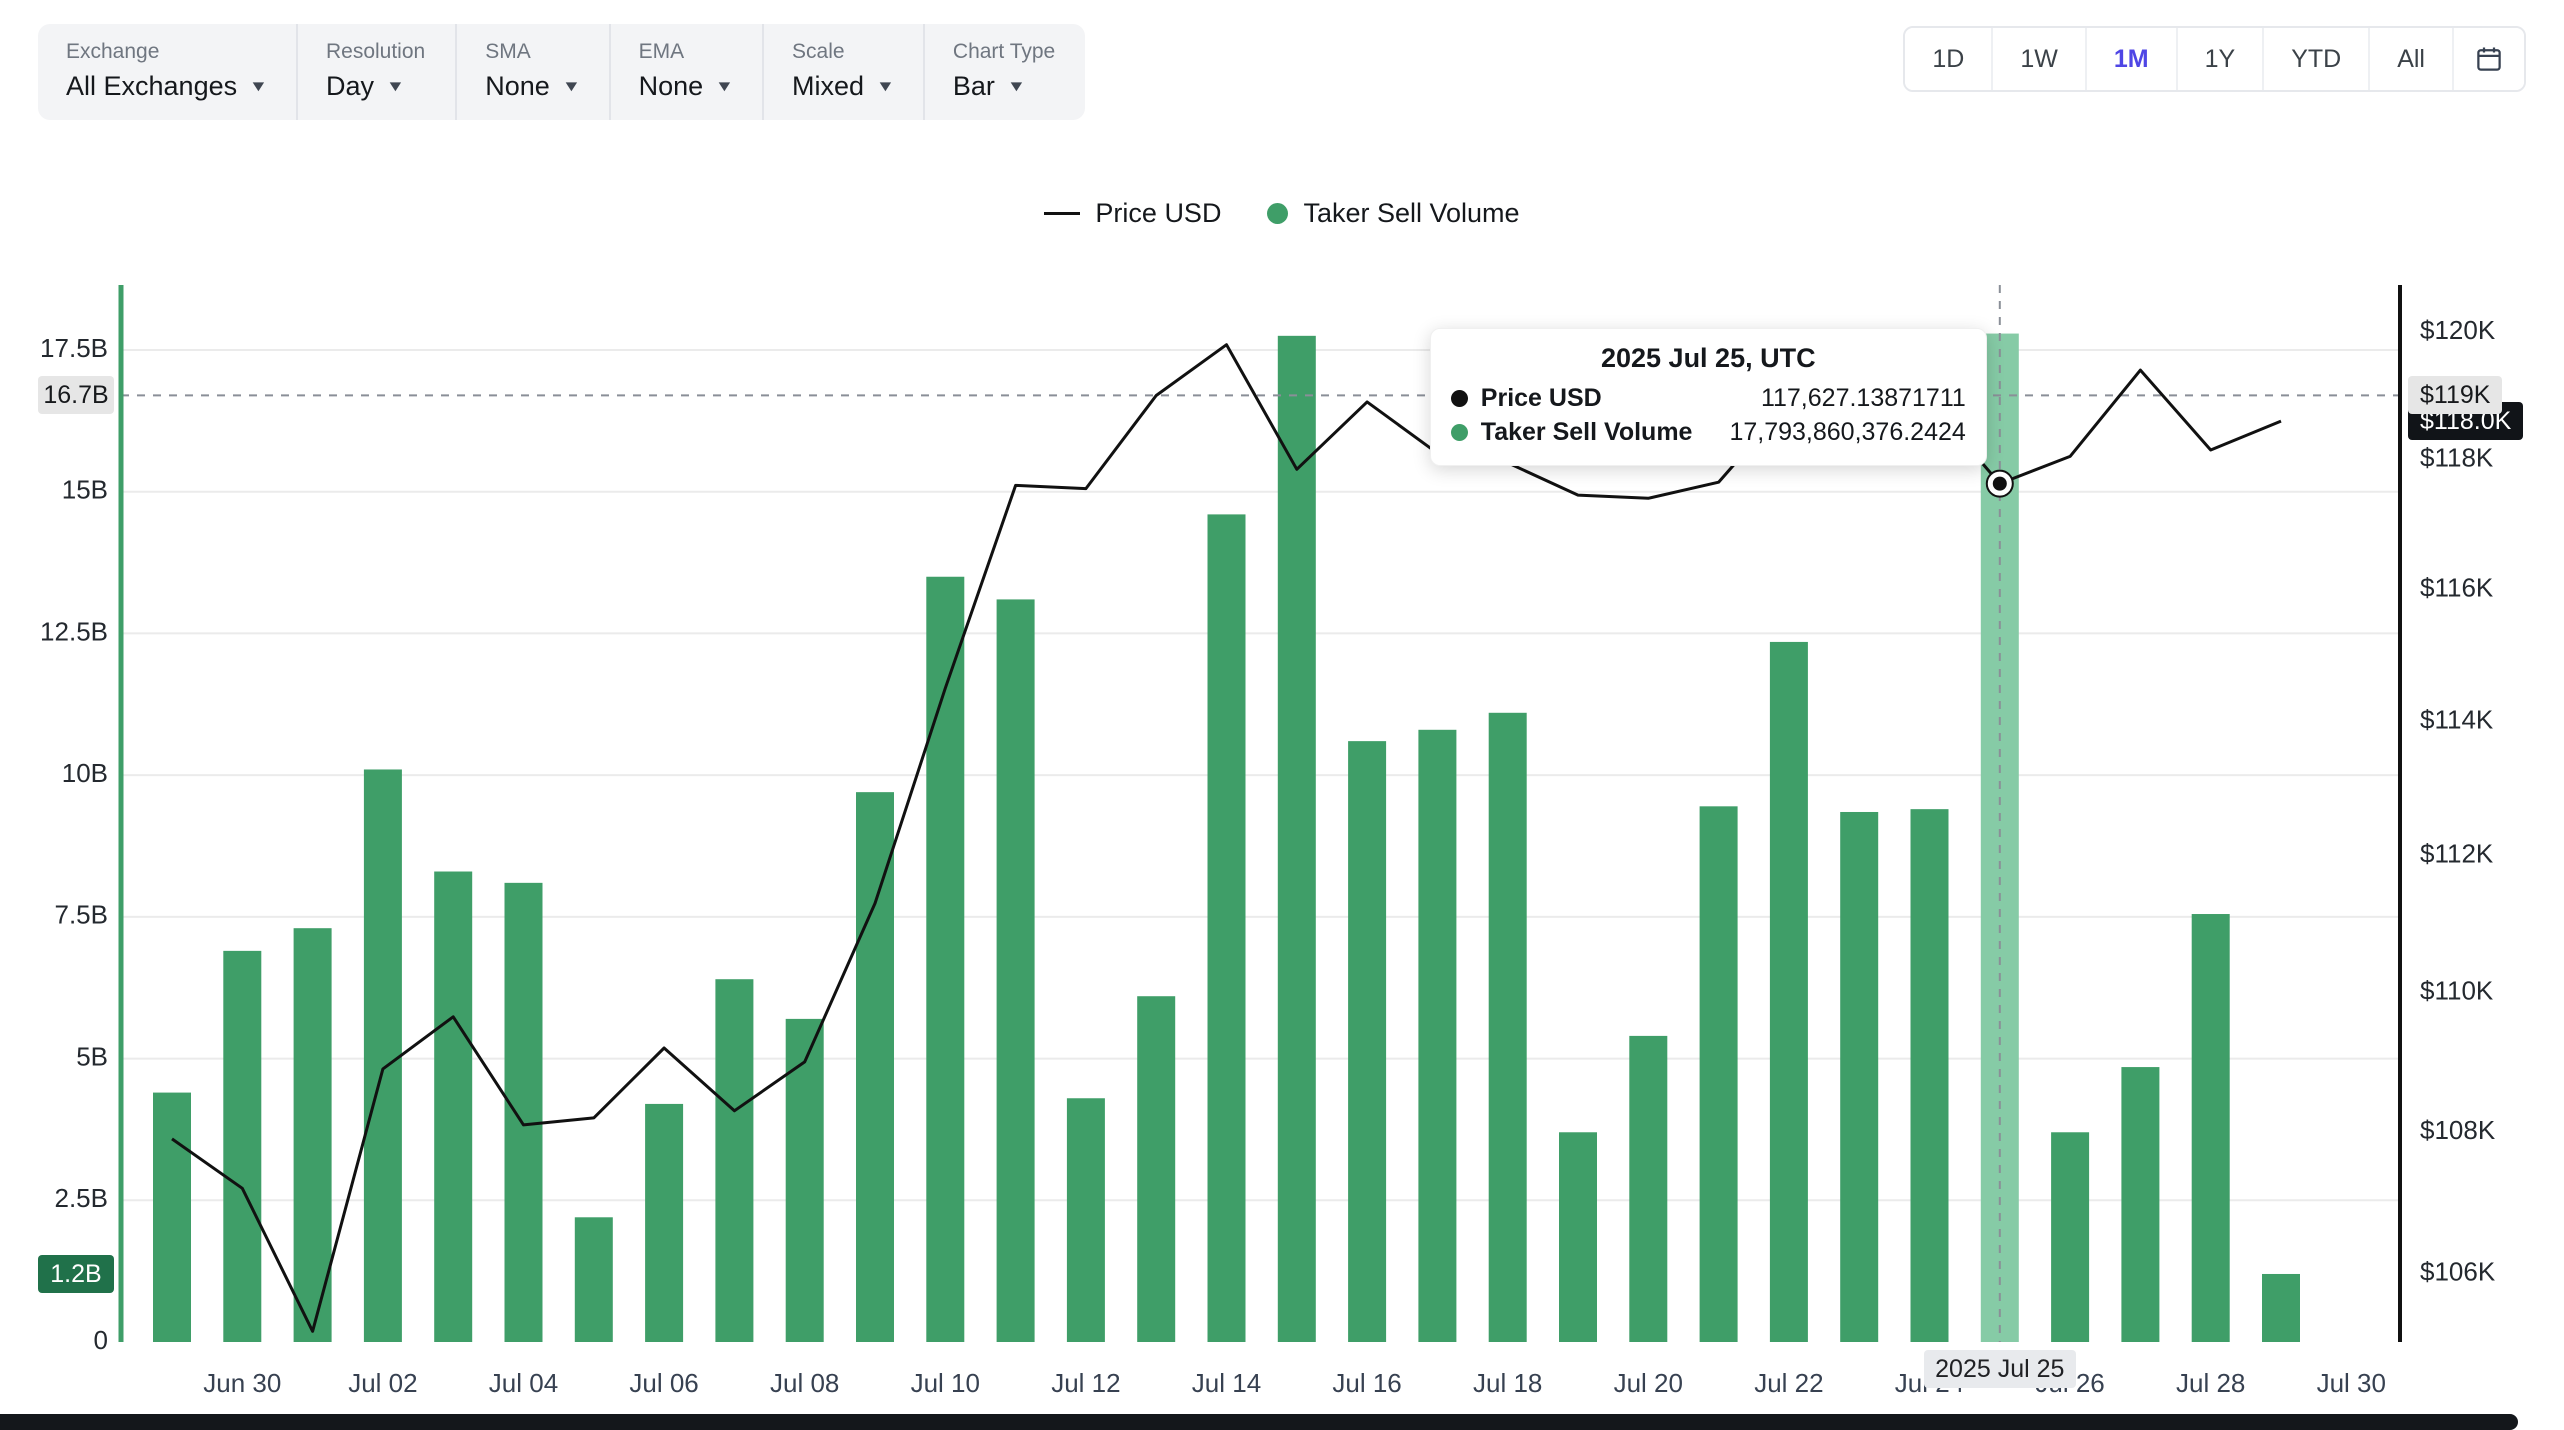  What do you see at coordinates (2457, 587) in the screenshot?
I see `right-axis-tick: $116K` at bounding box center [2457, 587].